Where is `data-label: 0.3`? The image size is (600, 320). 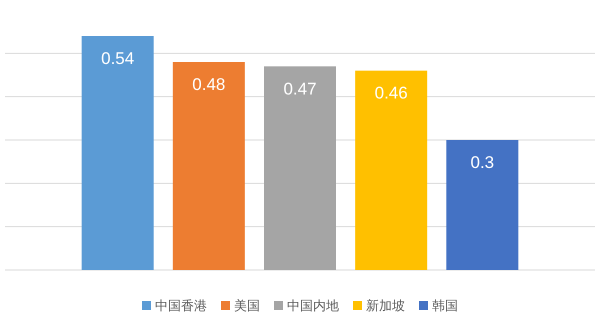 data-label: 0.3 is located at coordinates (482, 162).